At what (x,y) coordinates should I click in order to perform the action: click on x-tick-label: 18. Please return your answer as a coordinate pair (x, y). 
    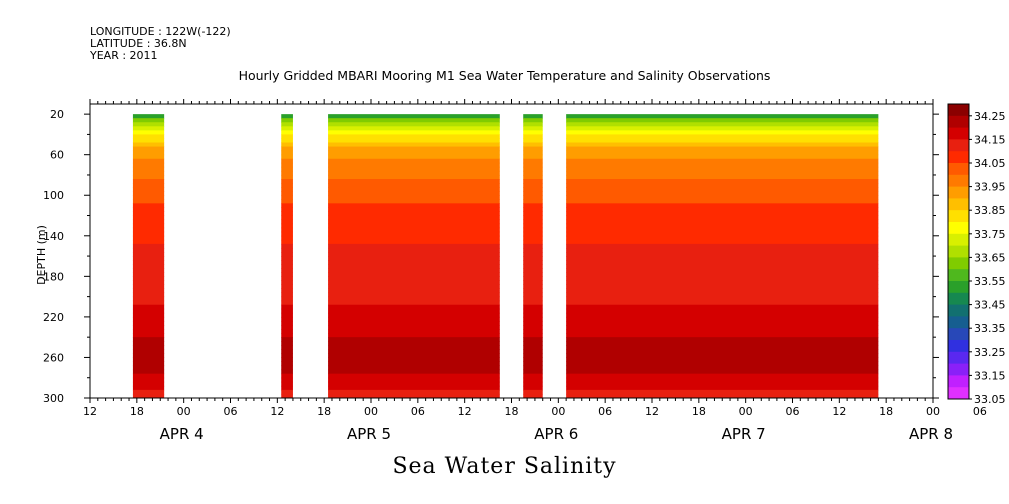
    Looking at the image, I should click on (512, 411).